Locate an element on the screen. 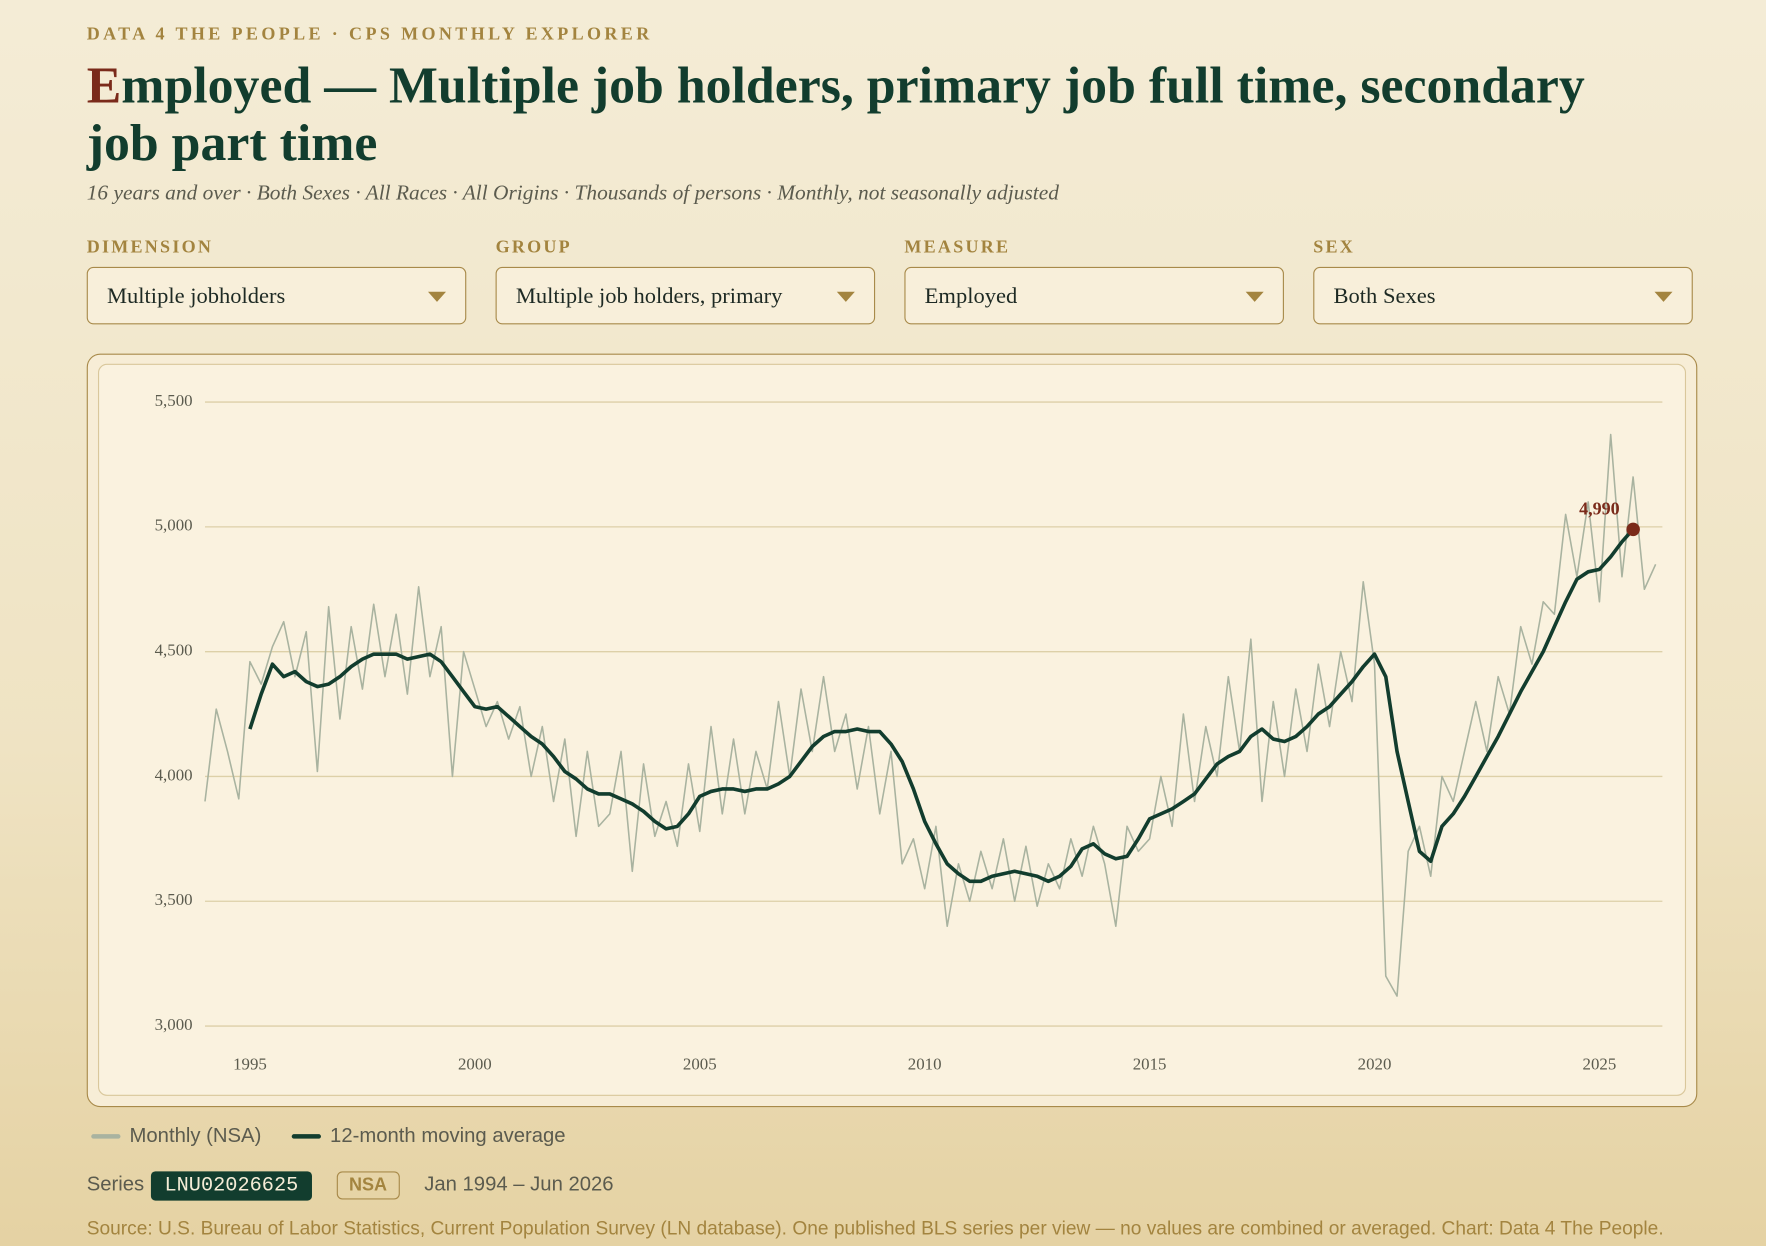  y-tick-label: 5,500 is located at coordinates (174, 400).